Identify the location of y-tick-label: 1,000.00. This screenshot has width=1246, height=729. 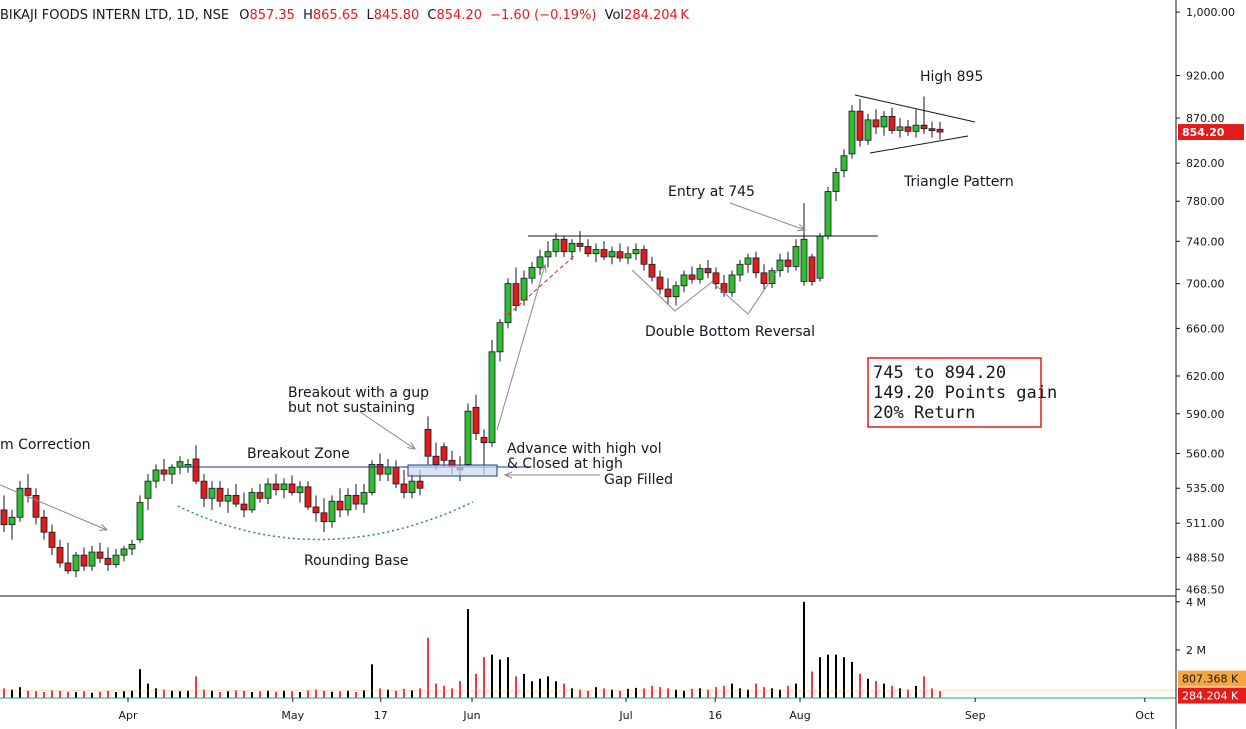
(1210, 12).